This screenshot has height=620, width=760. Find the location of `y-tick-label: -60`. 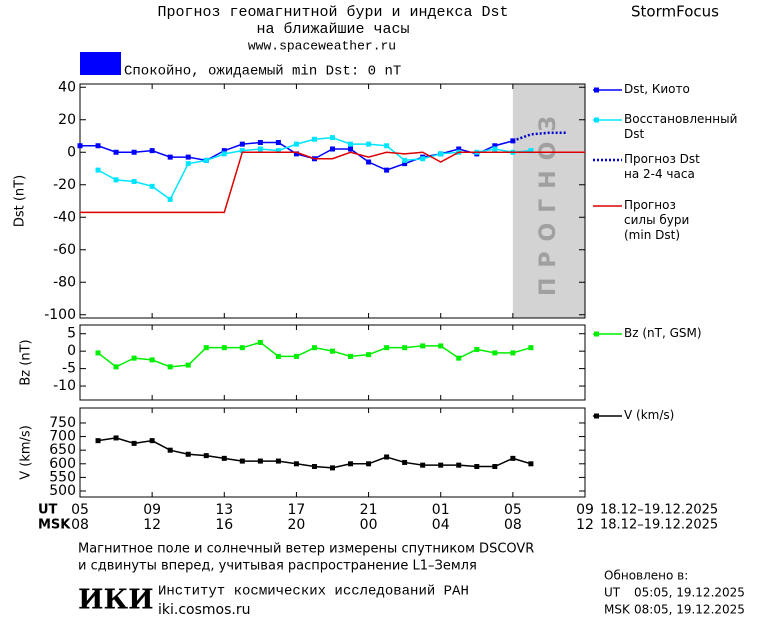

y-tick-label: -60 is located at coordinates (64, 250).